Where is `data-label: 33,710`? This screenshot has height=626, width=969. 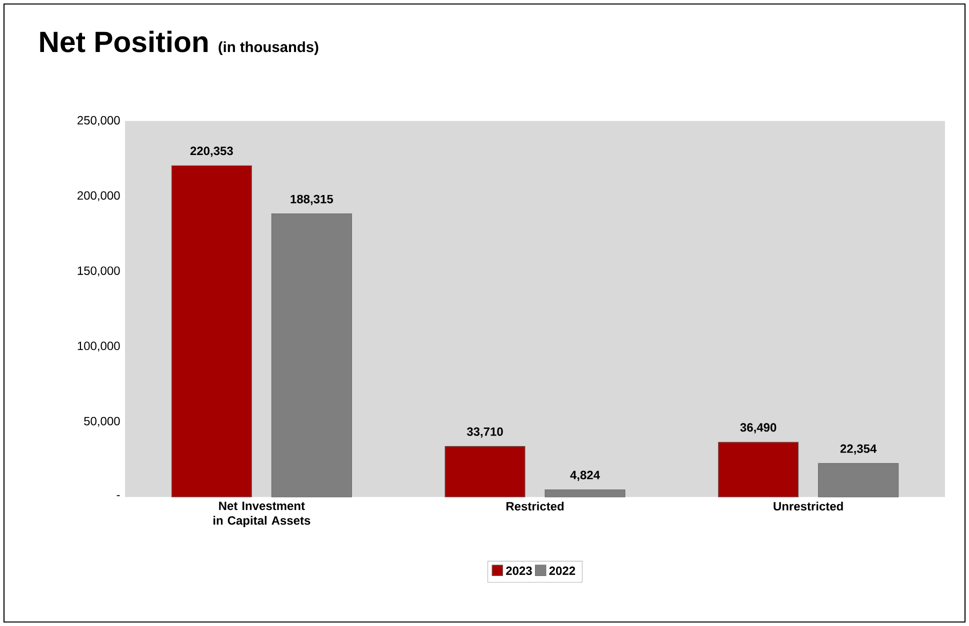 data-label: 33,710 is located at coordinates (484, 432).